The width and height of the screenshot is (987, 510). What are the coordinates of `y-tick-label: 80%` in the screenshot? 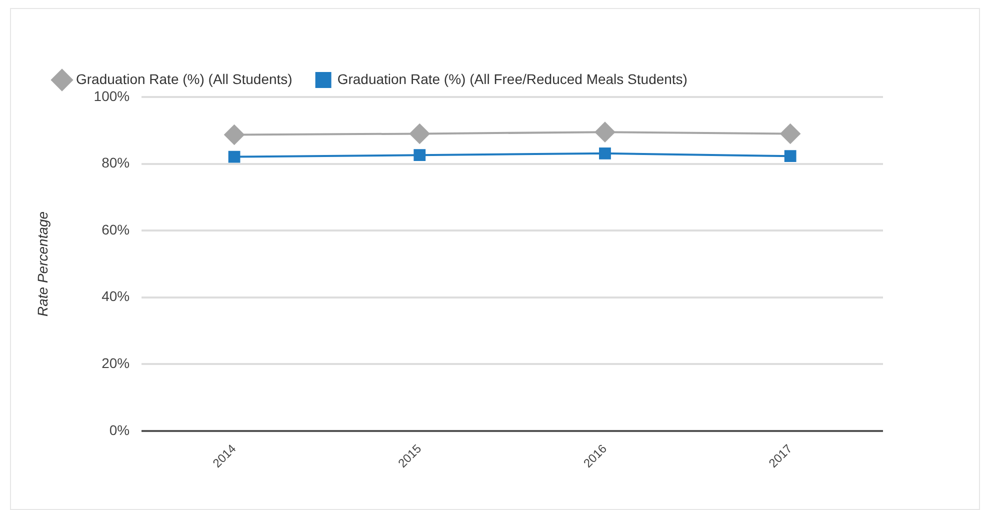 It's located at (116, 162).